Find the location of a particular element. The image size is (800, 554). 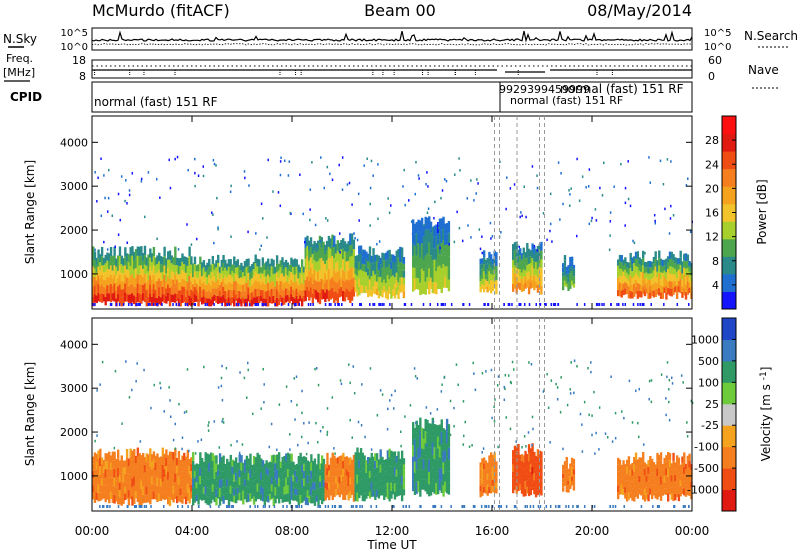

y-tick-label: 4000 is located at coordinates (74, 344).